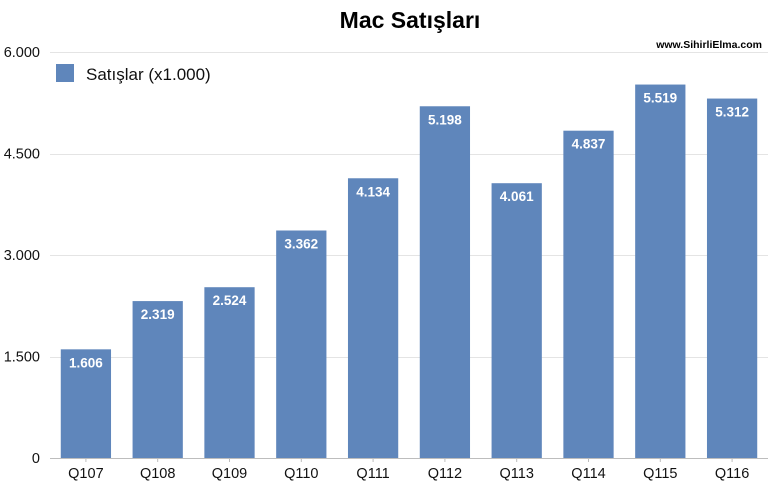  What do you see at coordinates (158, 314) in the screenshot?
I see `data-label: 2.319` at bounding box center [158, 314].